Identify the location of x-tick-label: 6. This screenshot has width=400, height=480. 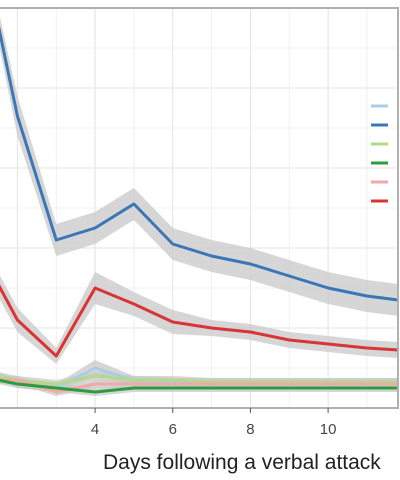
(173, 429).